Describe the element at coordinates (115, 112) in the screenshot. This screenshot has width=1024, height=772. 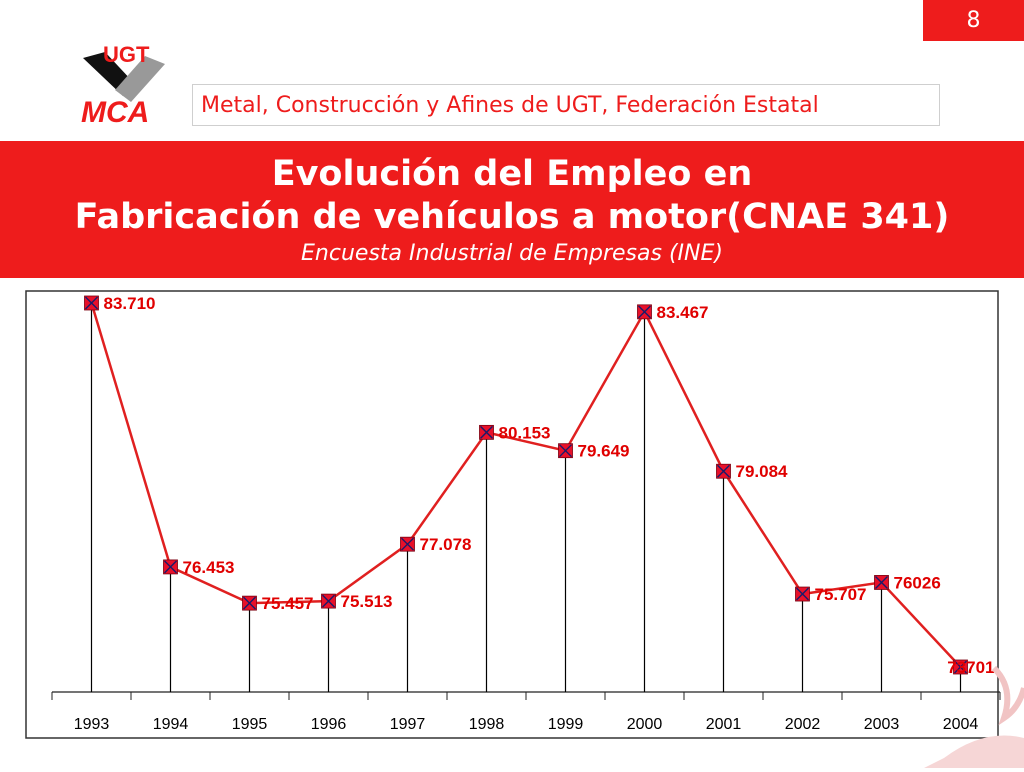
I see `logo-text-bottom: MCA` at that location.